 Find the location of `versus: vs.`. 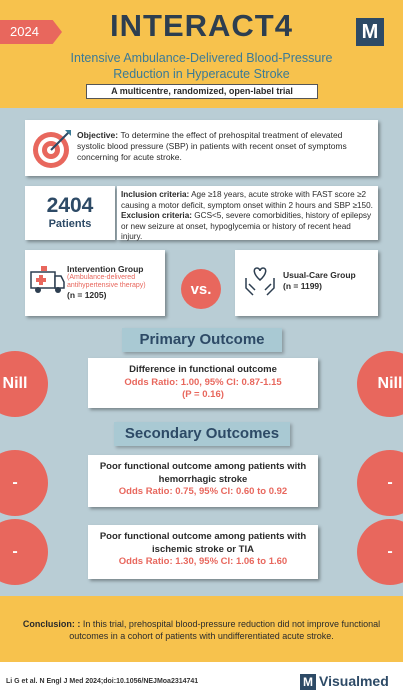

versus: vs. is located at coordinates (201, 289).